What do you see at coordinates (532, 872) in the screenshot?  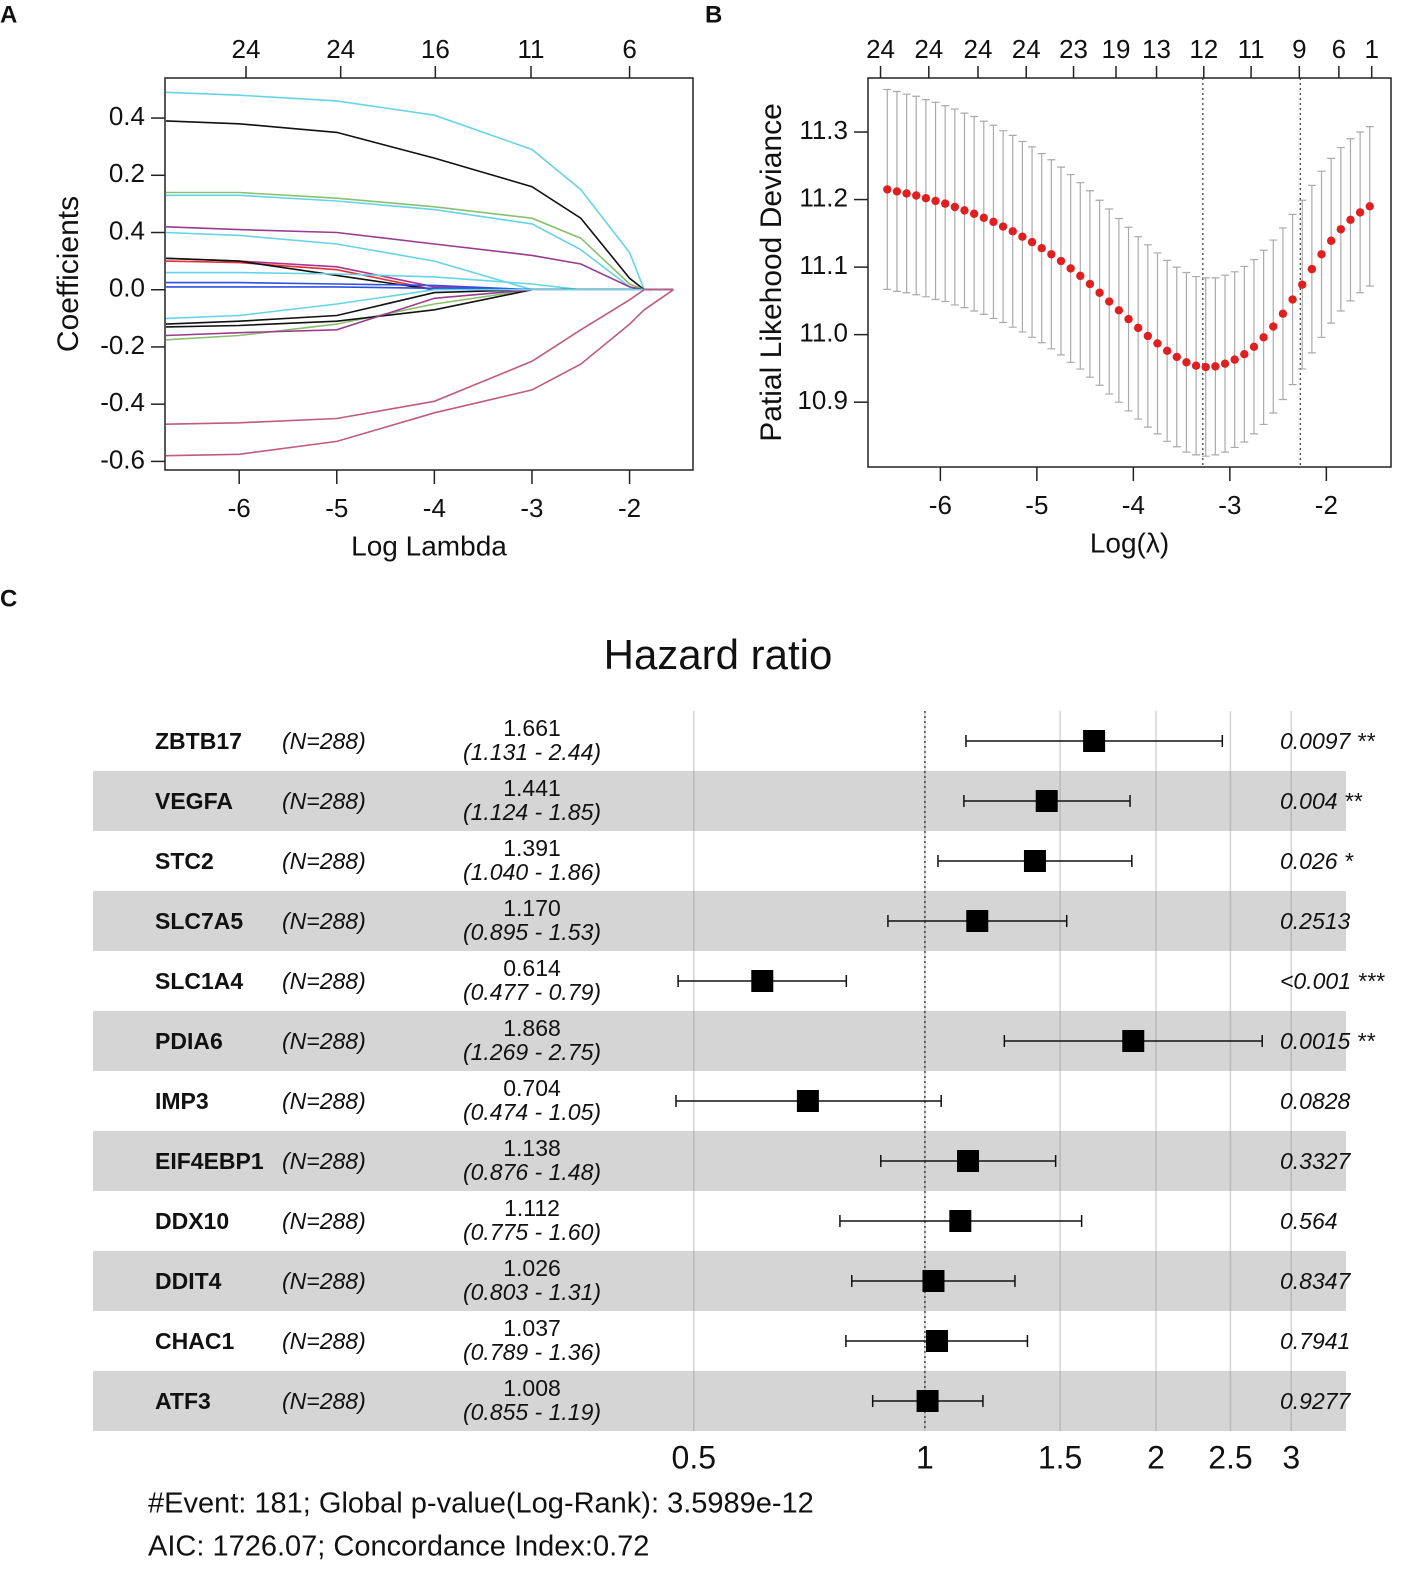 I see `ci-label: (1.040 - 1.86)` at bounding box center [532, 872].